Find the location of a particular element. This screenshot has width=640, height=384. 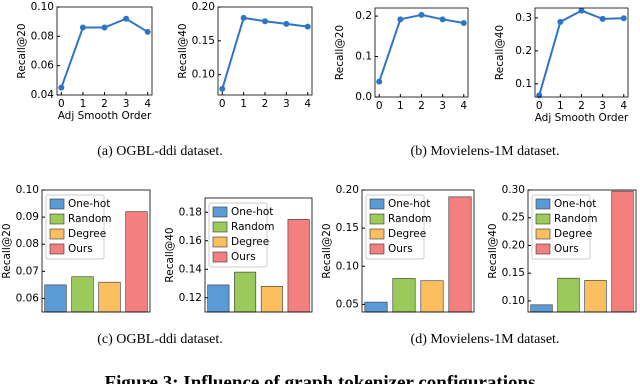

y-tick-label: 0.05 is located at coordinates (347, 304).